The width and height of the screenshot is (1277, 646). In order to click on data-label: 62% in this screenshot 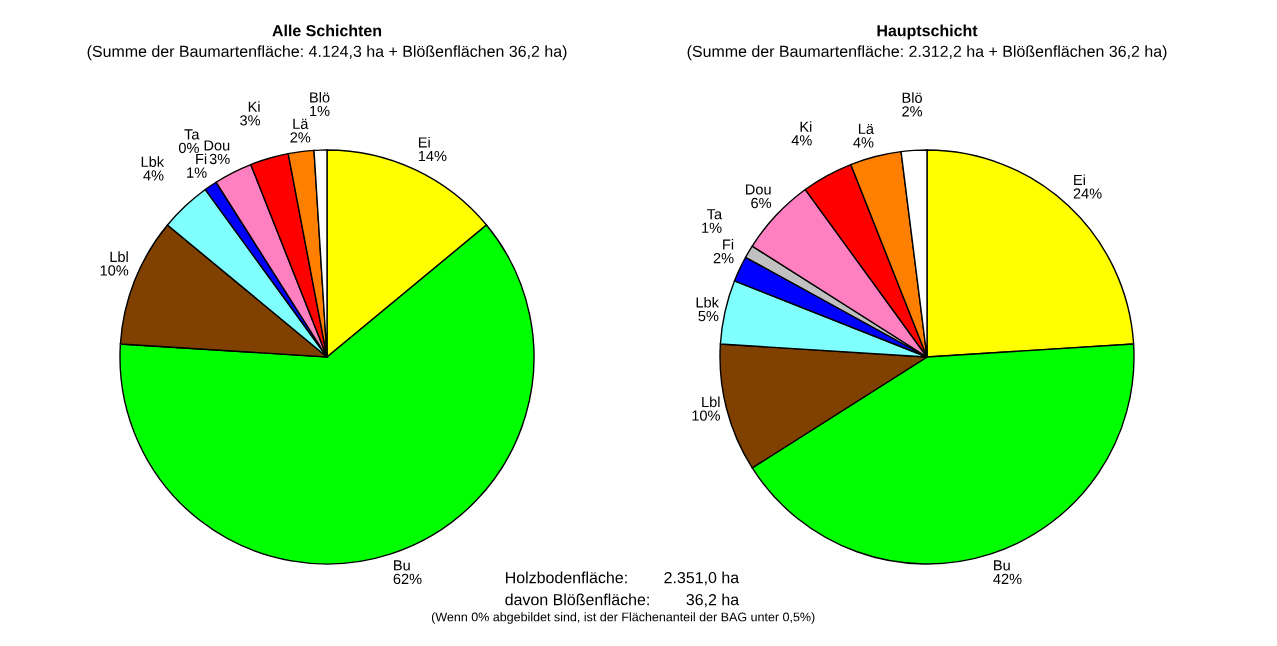, I will do `click(407, 579)`.